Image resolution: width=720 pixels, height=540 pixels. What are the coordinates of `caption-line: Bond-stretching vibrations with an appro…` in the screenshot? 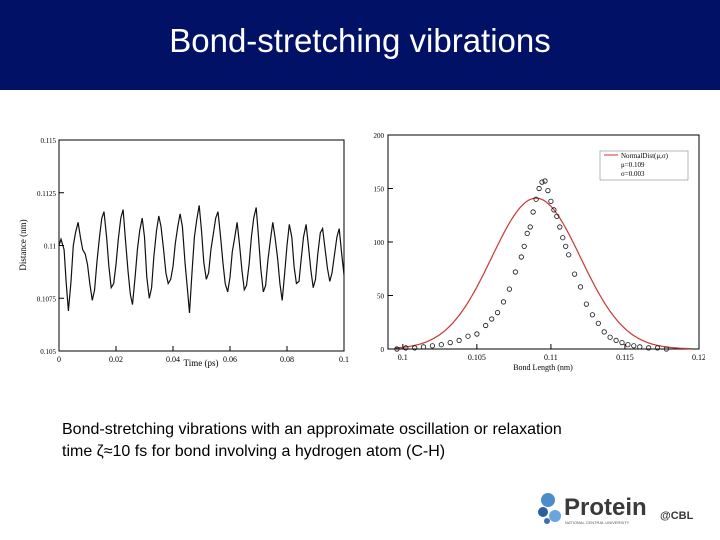 It's located at (312, 429).